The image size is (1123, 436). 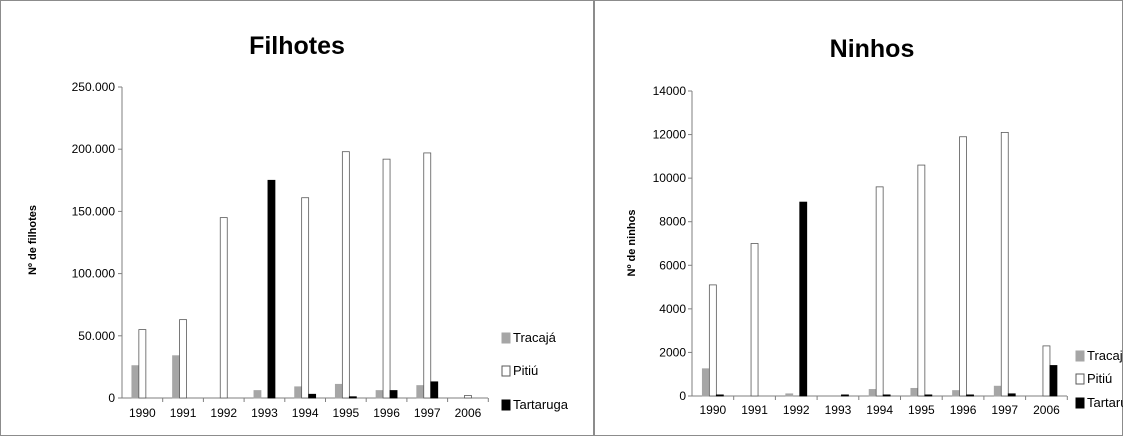 What do you see at coordinates (96, 336) in the screenshot?
I see `y-tick-label: 50.000` at bounding box center [96, 336].